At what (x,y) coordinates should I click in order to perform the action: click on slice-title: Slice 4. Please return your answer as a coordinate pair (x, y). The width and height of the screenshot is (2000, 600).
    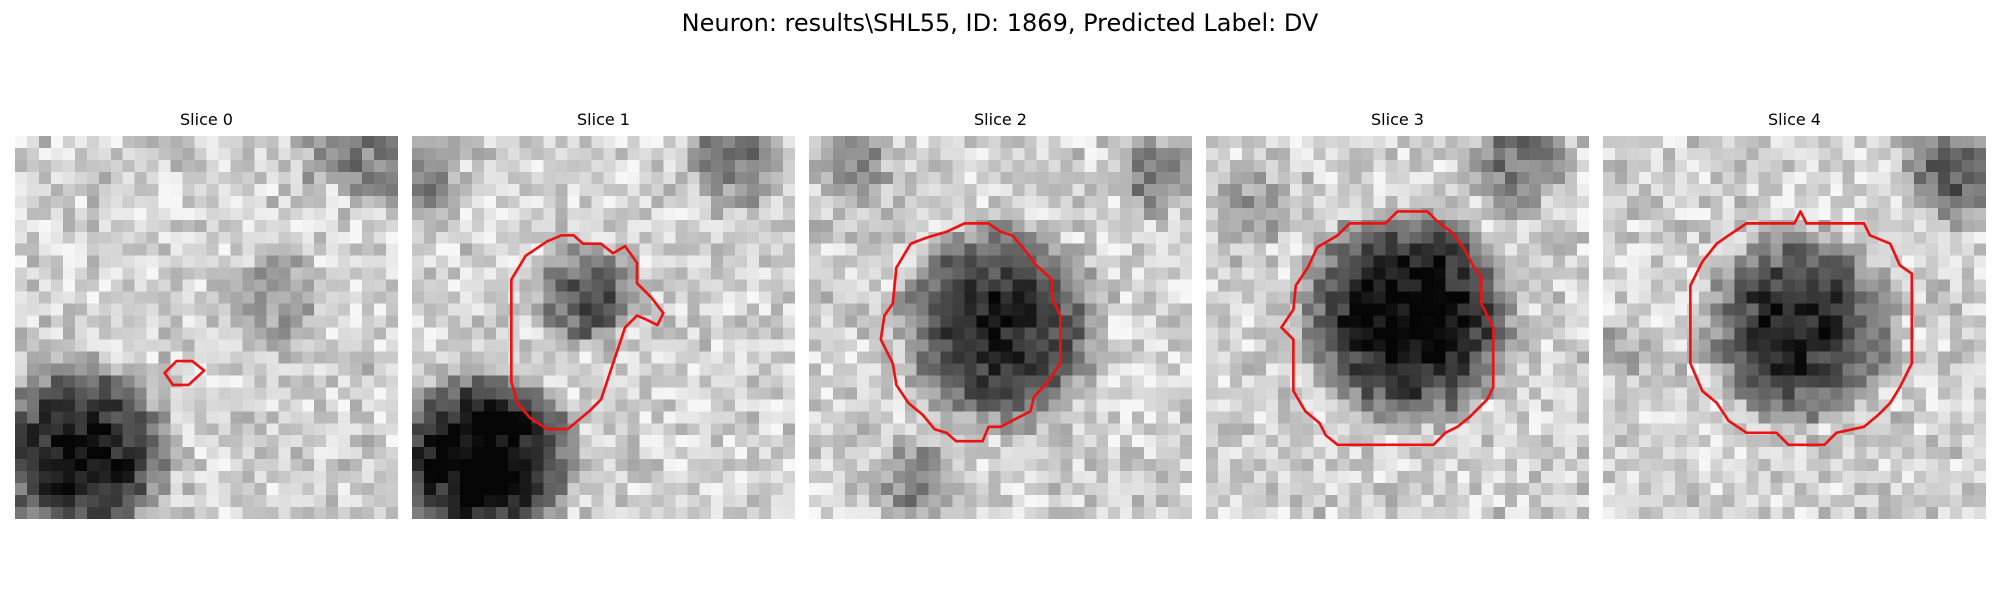
    Looking at the image, I should click on (1794, 119).